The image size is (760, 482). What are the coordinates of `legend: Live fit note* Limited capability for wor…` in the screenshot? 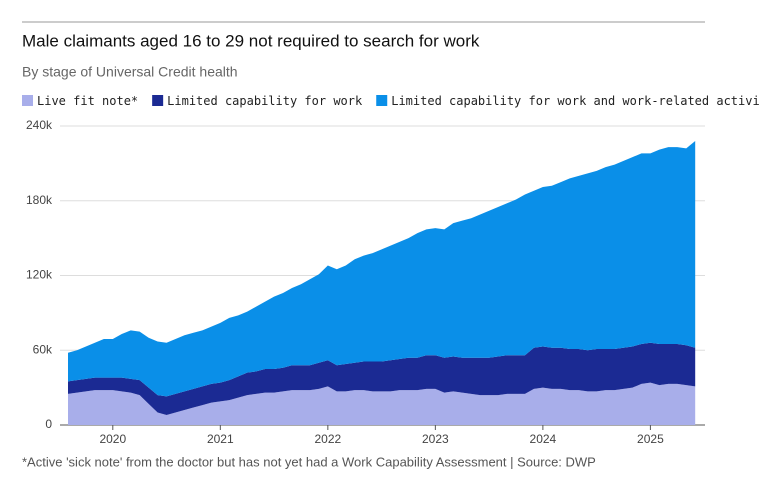 It's located at (391, 101).